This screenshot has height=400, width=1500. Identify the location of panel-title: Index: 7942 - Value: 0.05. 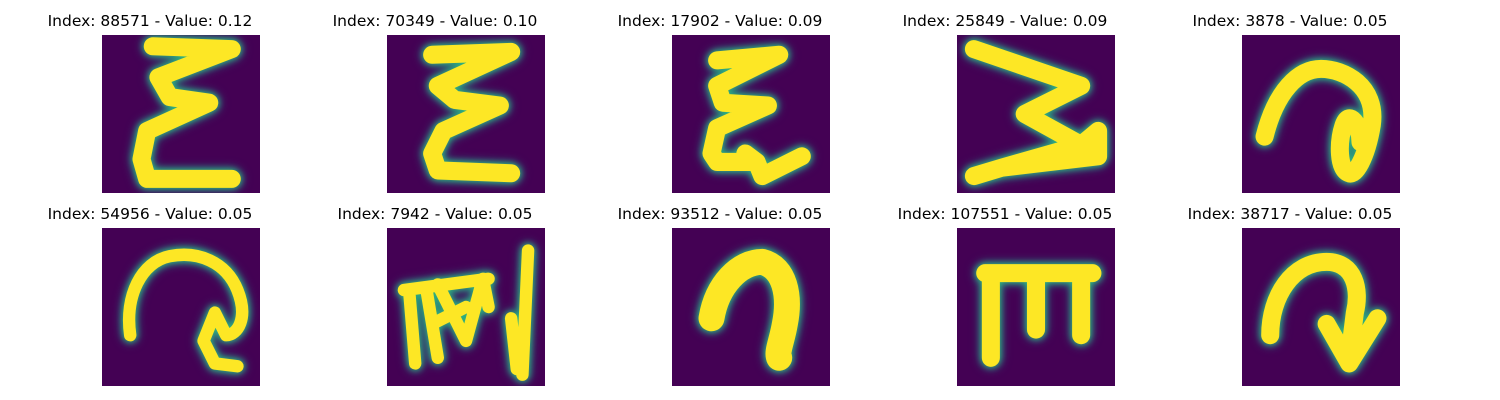
(435, 214).